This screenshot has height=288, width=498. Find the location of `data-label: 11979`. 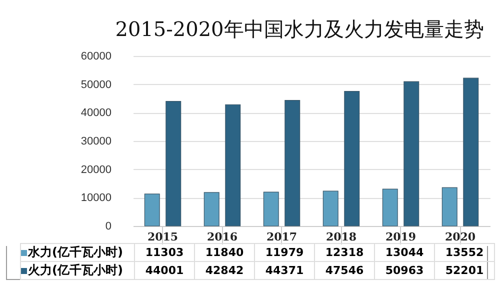

data-label: 11979 is located at coordinates (284, 253).